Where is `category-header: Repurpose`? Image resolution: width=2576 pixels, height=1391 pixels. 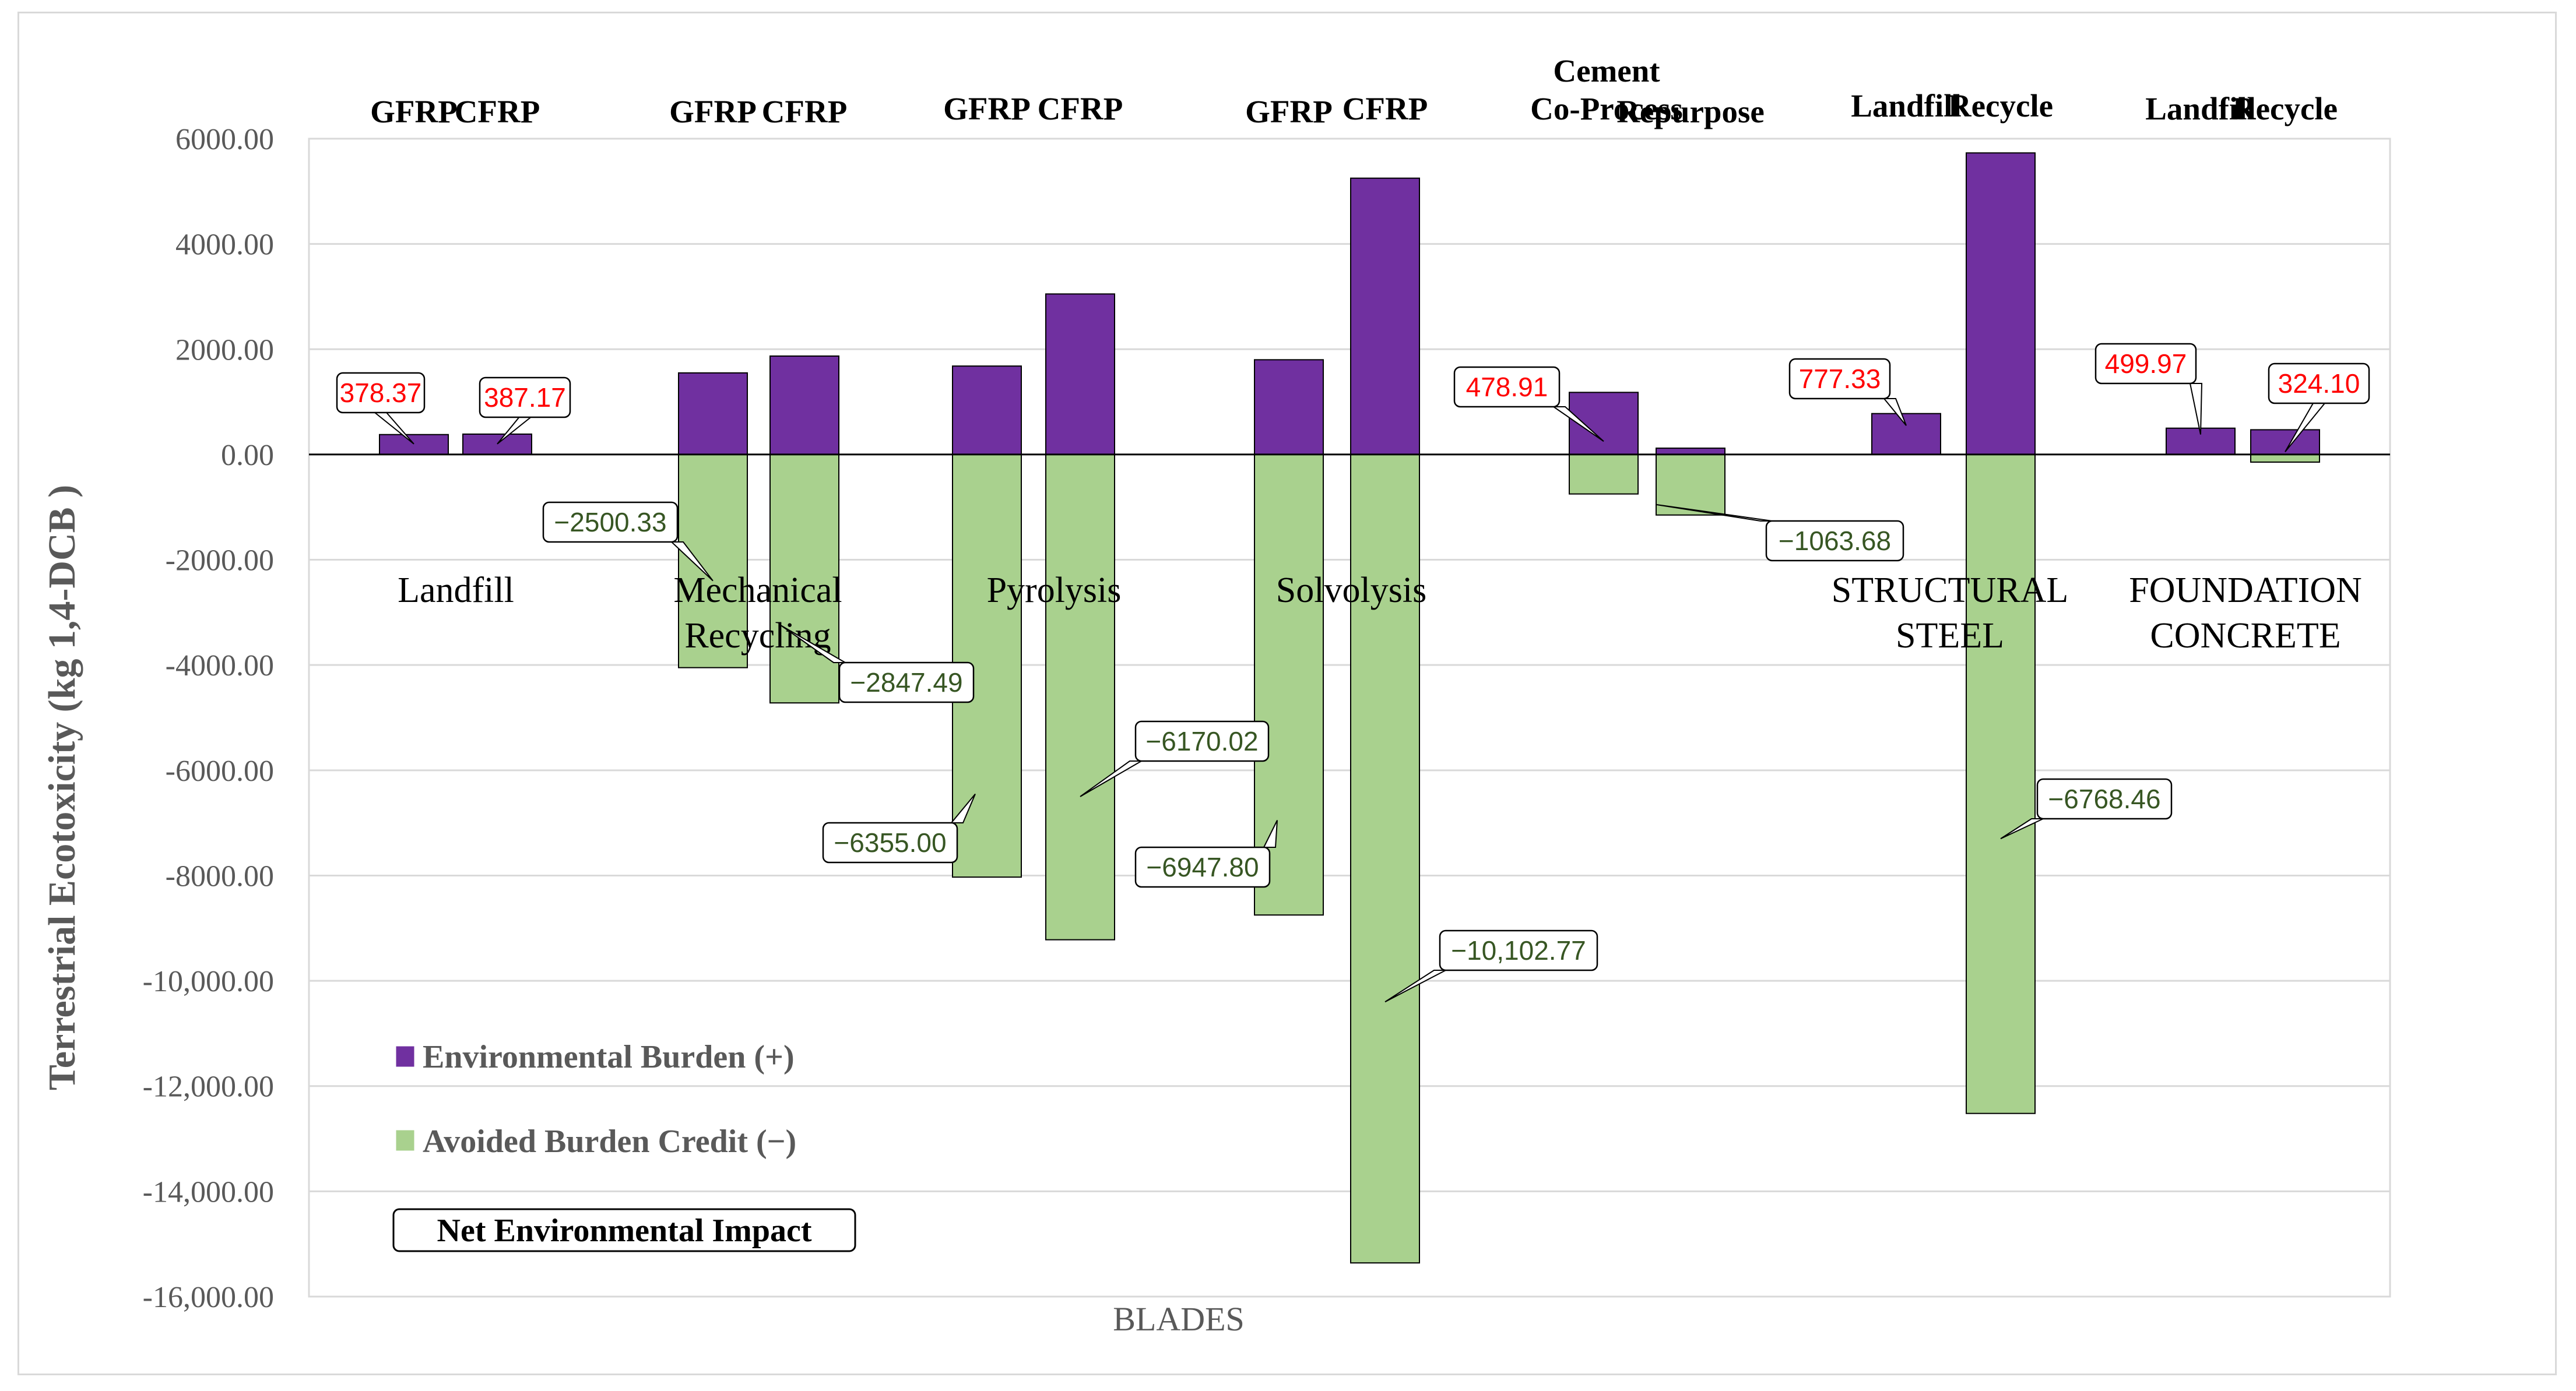
category-header: Repurpose is located at coordinates (1690, 111).